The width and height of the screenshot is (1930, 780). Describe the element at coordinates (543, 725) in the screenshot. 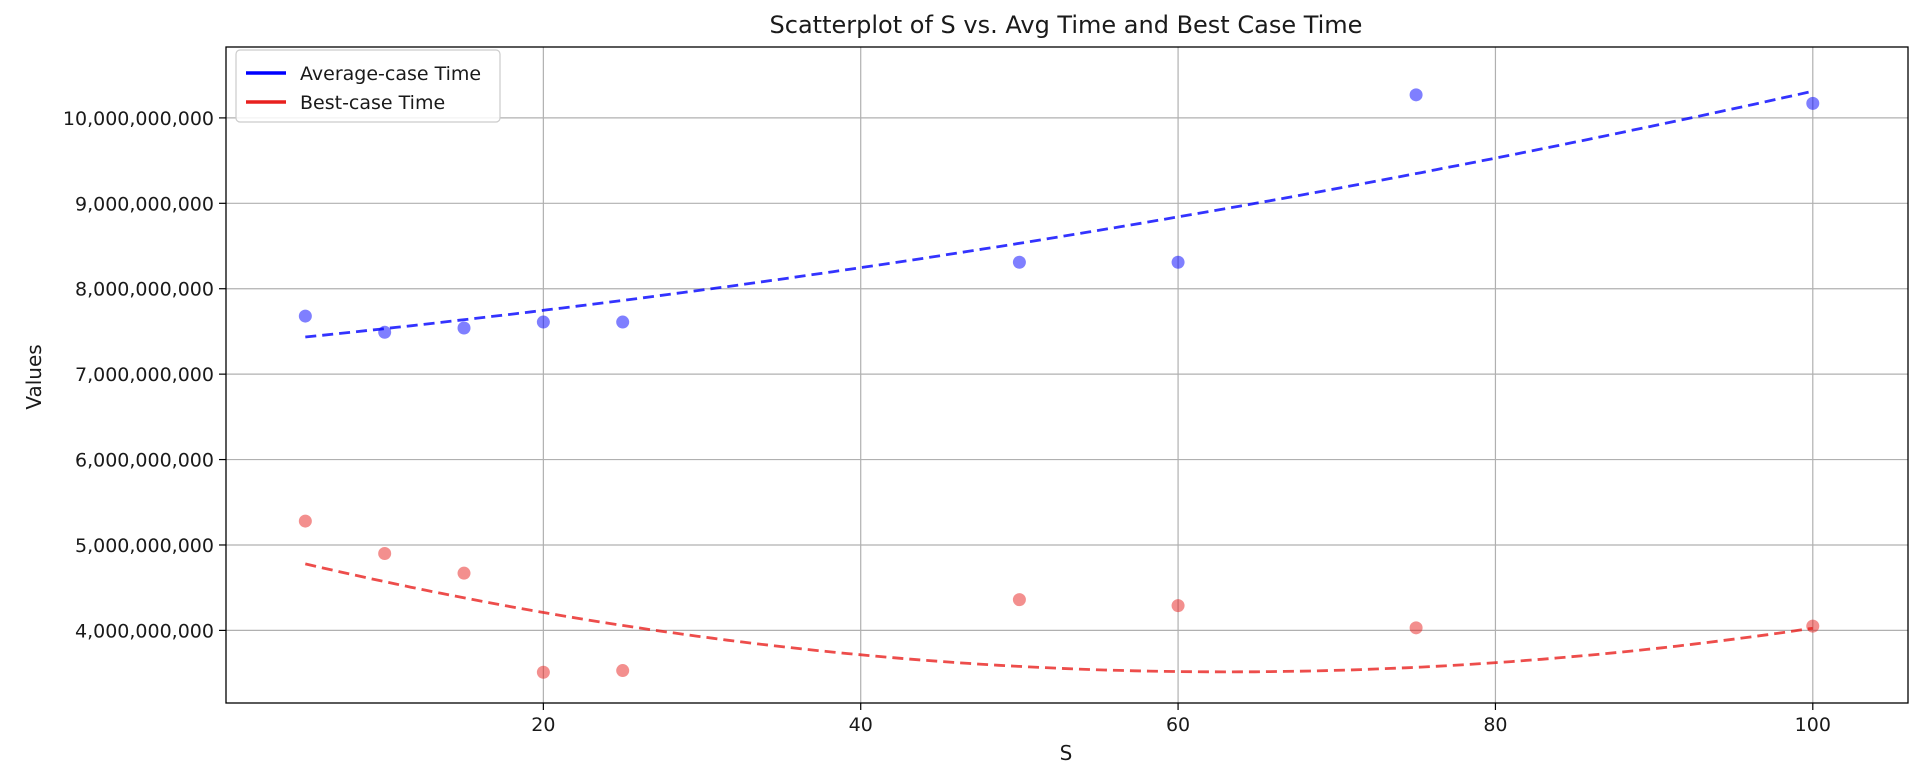

I see `x-tick-label: 20` at that location.